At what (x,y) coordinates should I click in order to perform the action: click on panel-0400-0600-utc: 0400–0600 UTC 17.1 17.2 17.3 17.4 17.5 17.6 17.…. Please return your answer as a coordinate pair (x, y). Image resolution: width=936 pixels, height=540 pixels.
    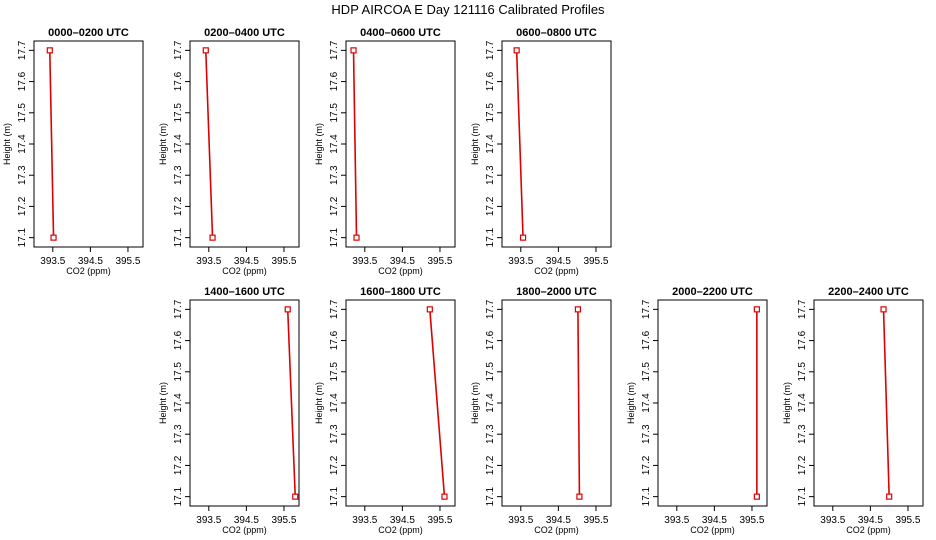
    Looking at the image, I should click on (385, 151).